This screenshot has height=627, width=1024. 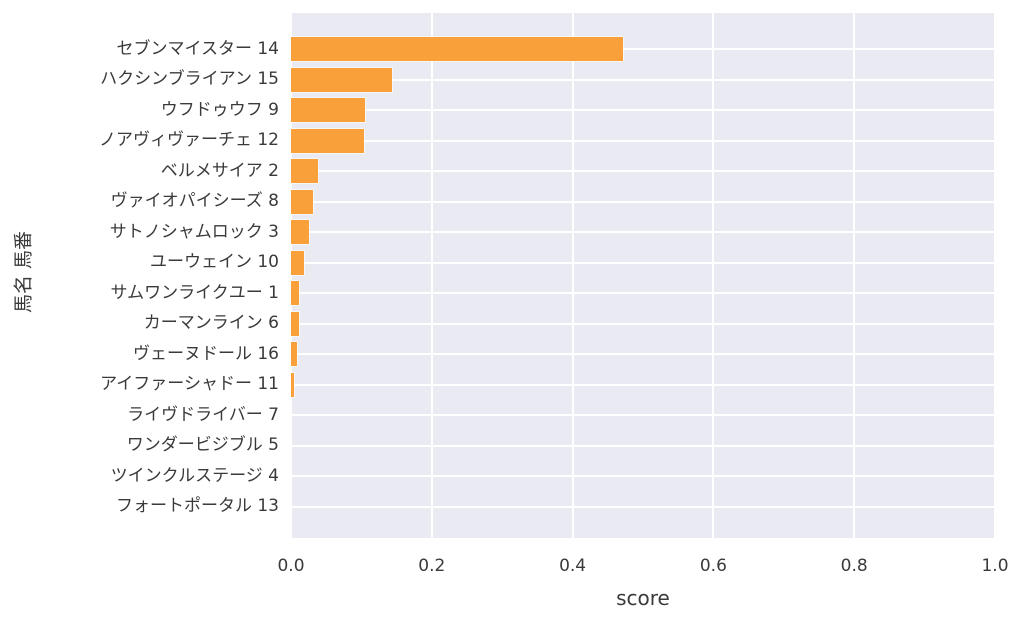 What do you see at coordinates (713, 566) in the screenshot?
I see `x-tick-label: 0.6` at bounding box center [713, 566].